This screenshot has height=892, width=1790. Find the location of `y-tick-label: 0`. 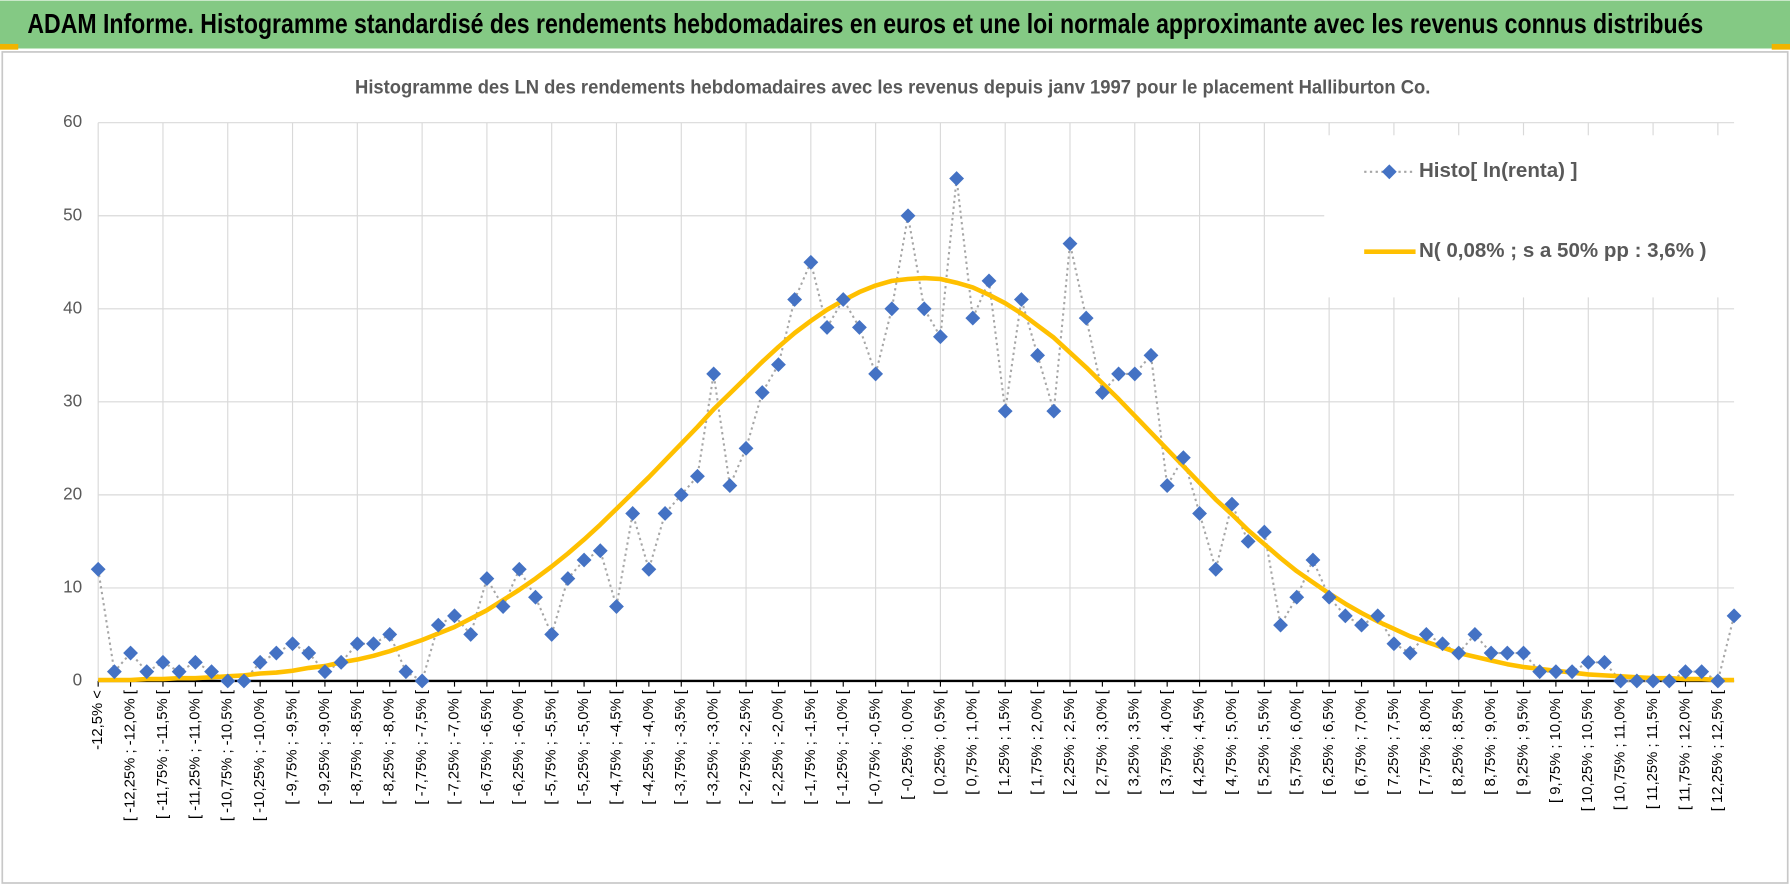

y-tick-label: 0 is located at coordinates (78, 679).